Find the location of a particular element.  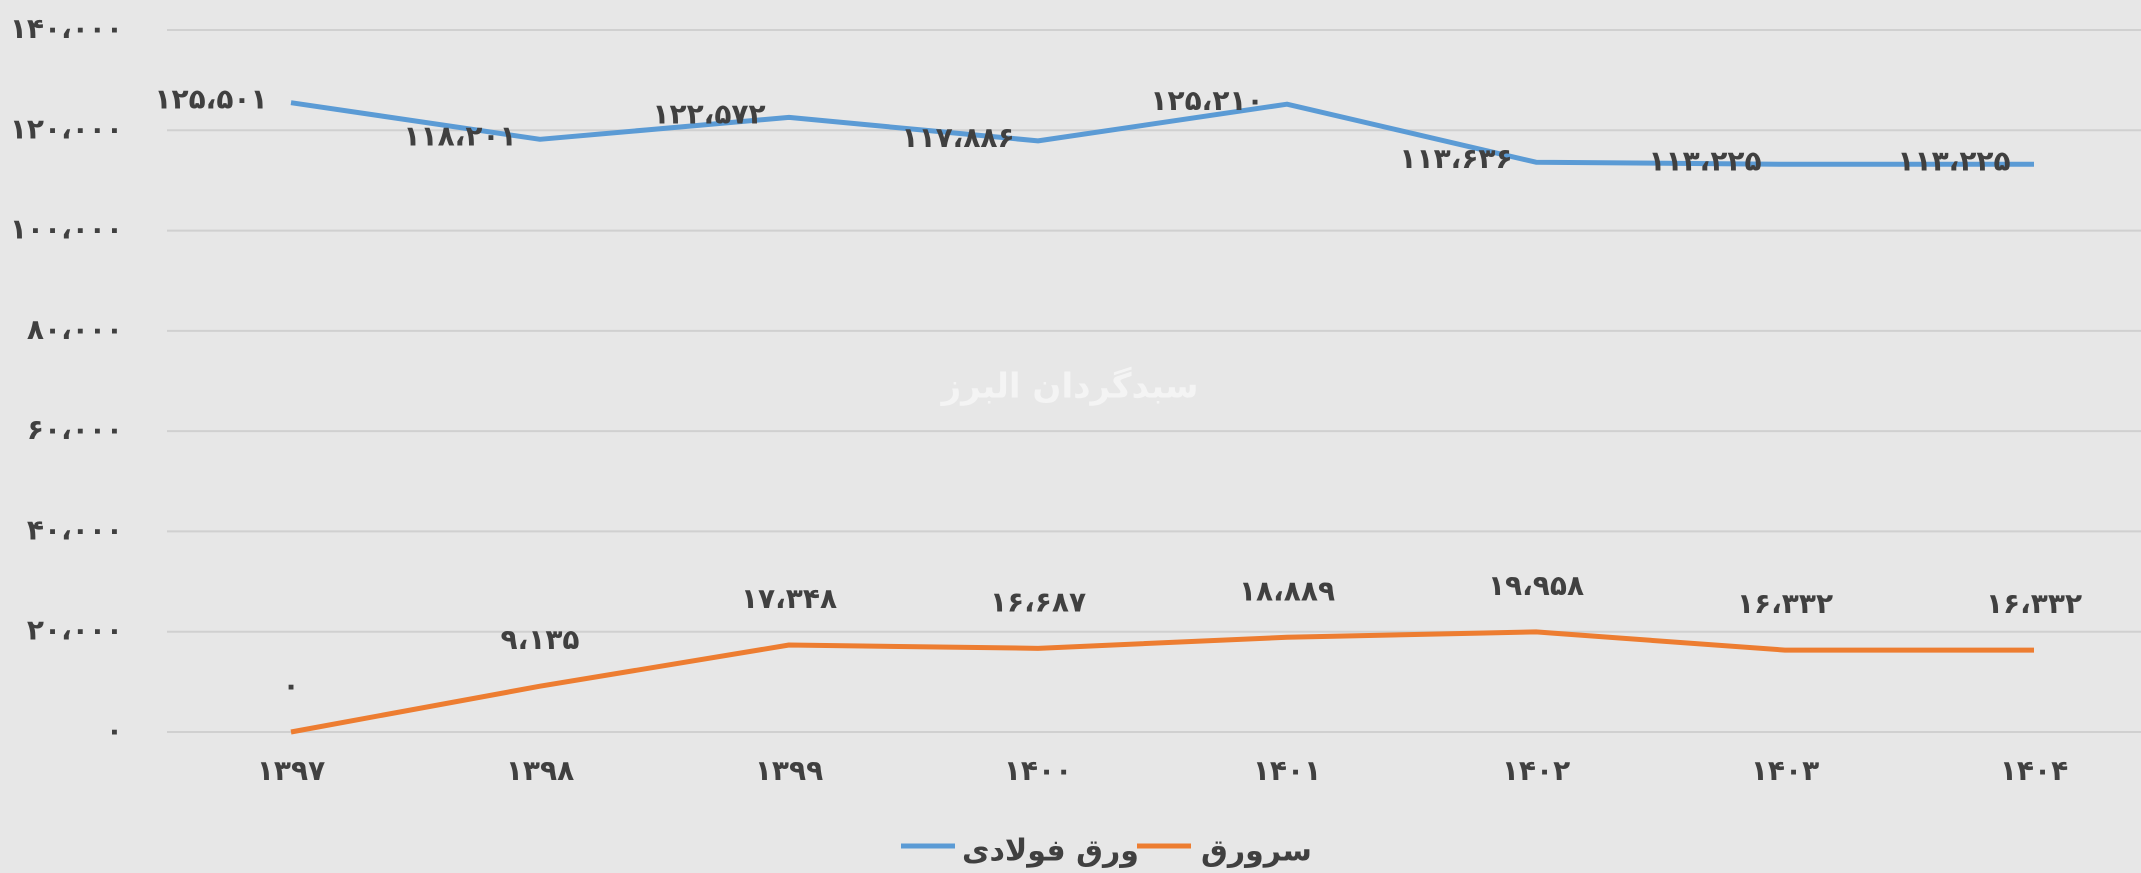

y-tick-label: ۶۰،۰۰۰ is located at coordinates (75, 429).